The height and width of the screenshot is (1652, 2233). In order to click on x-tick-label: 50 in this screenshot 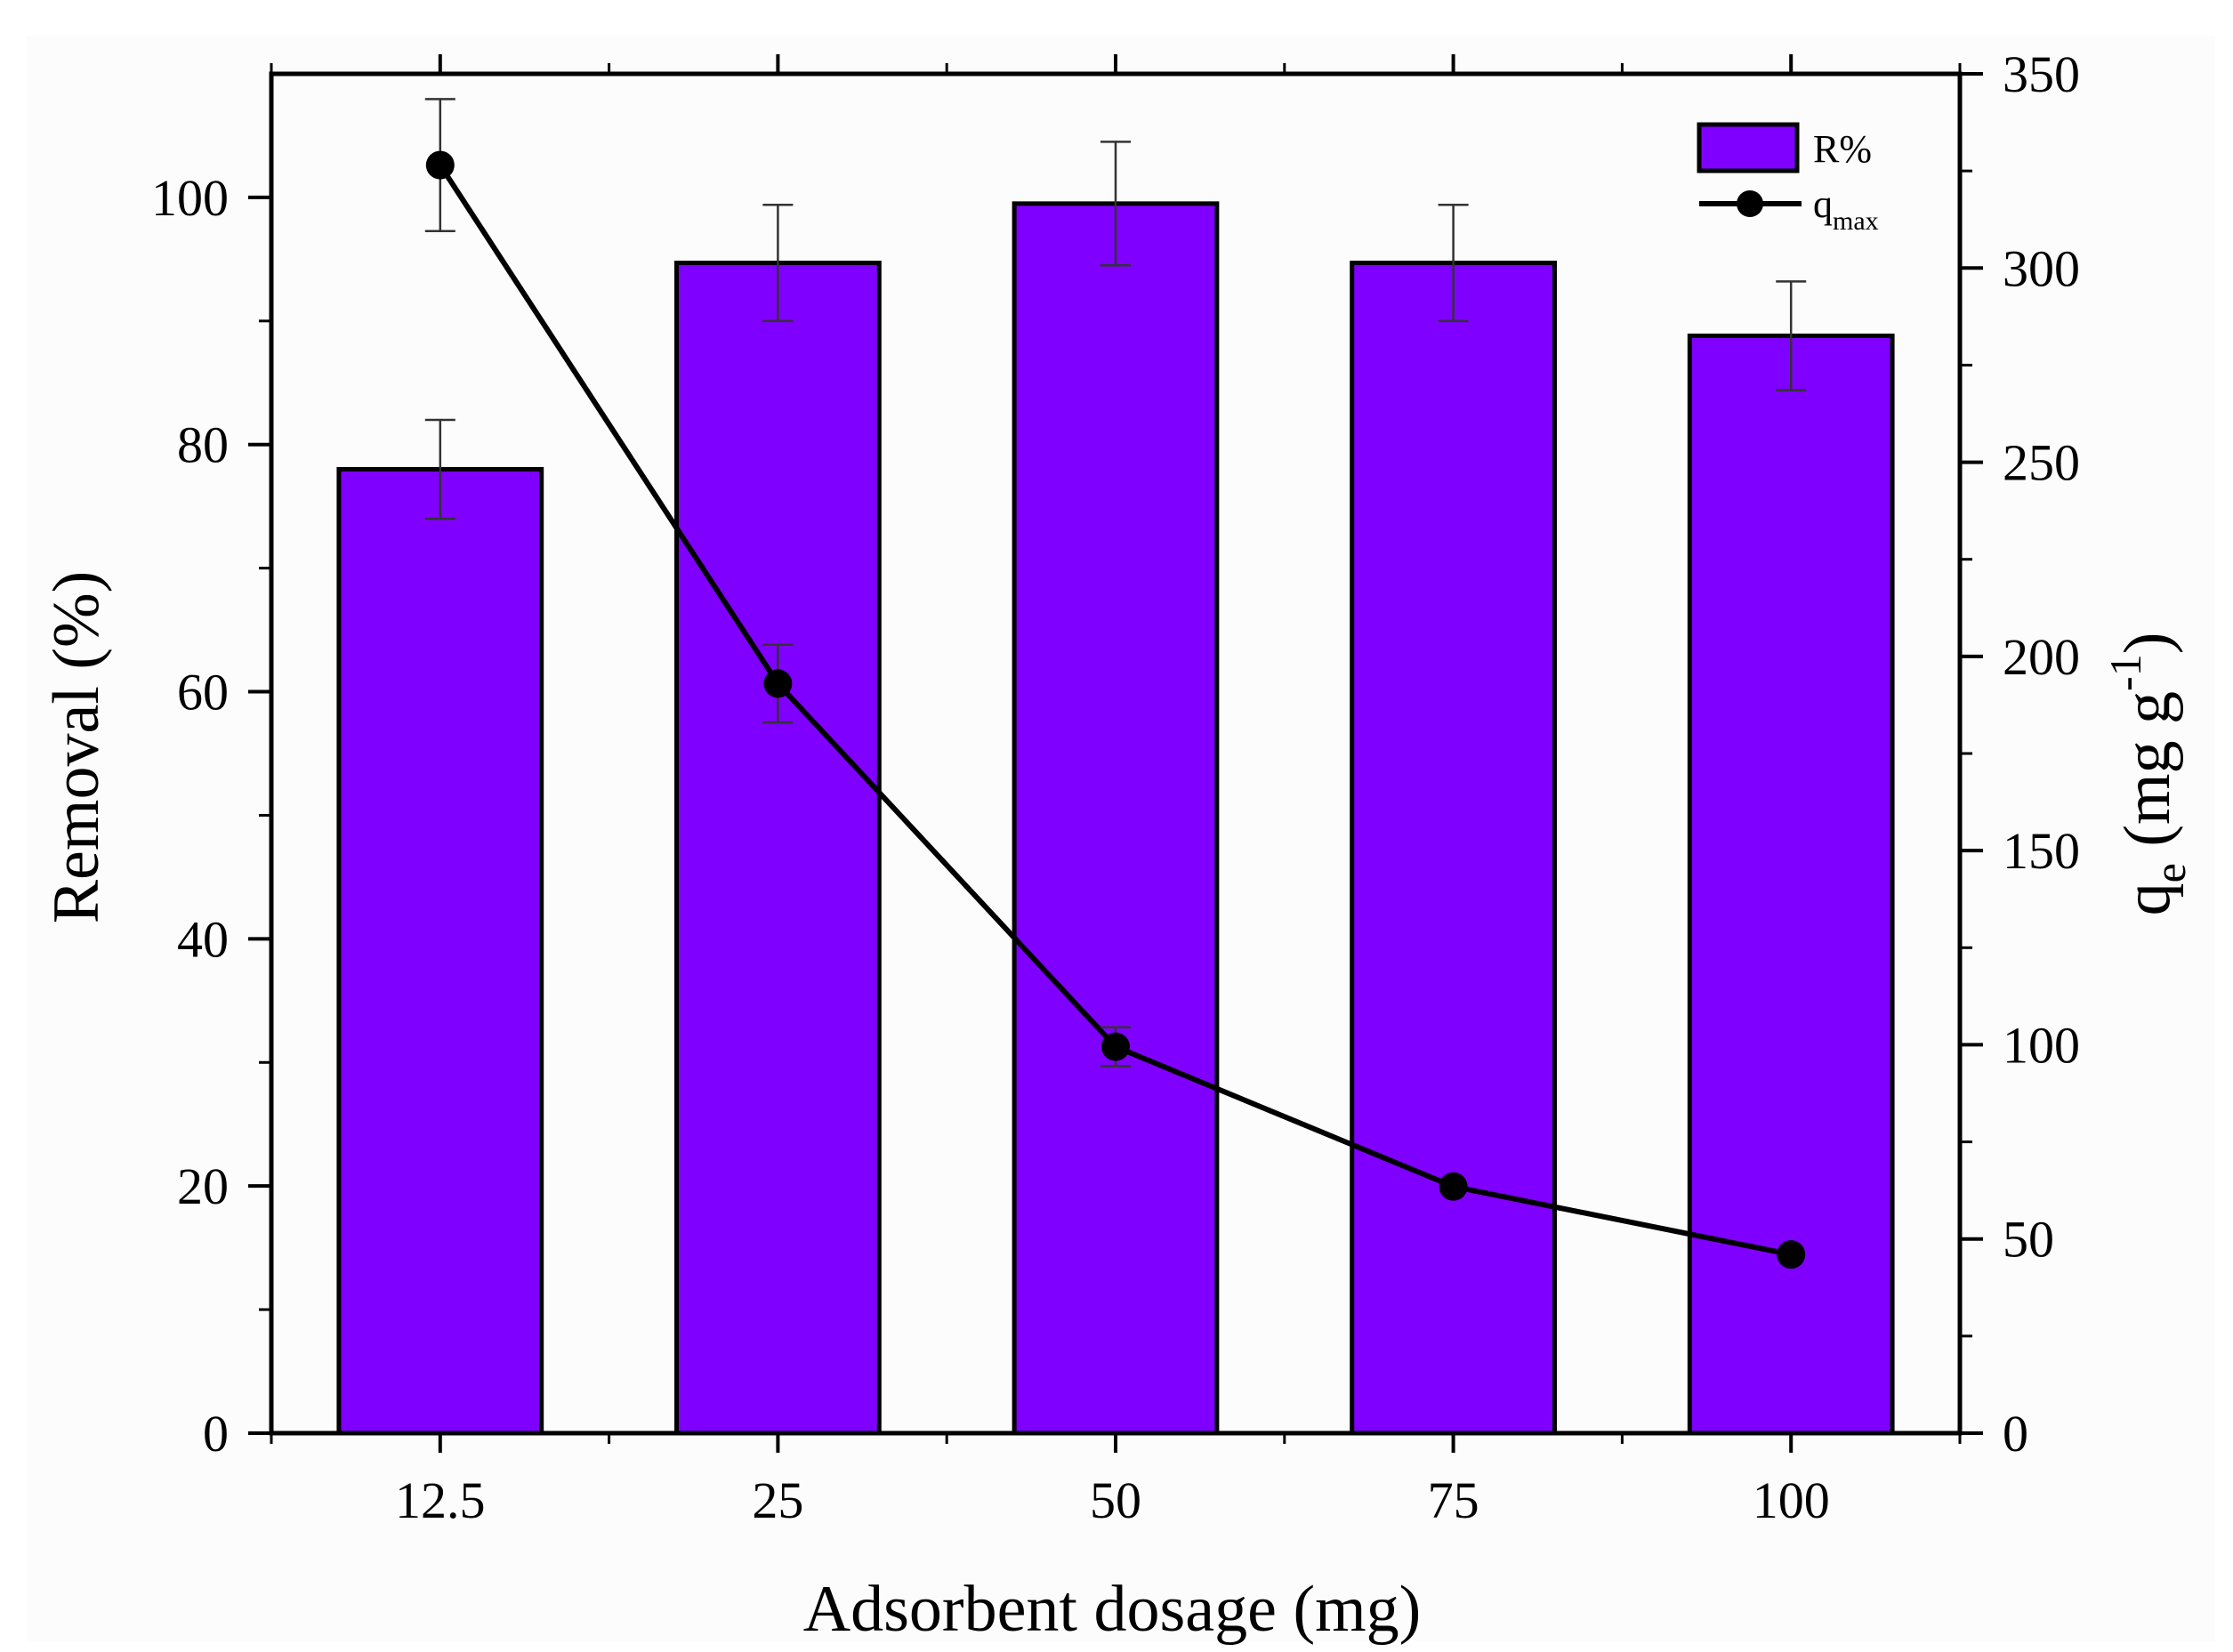, I will do `click(1115, 1500)`.